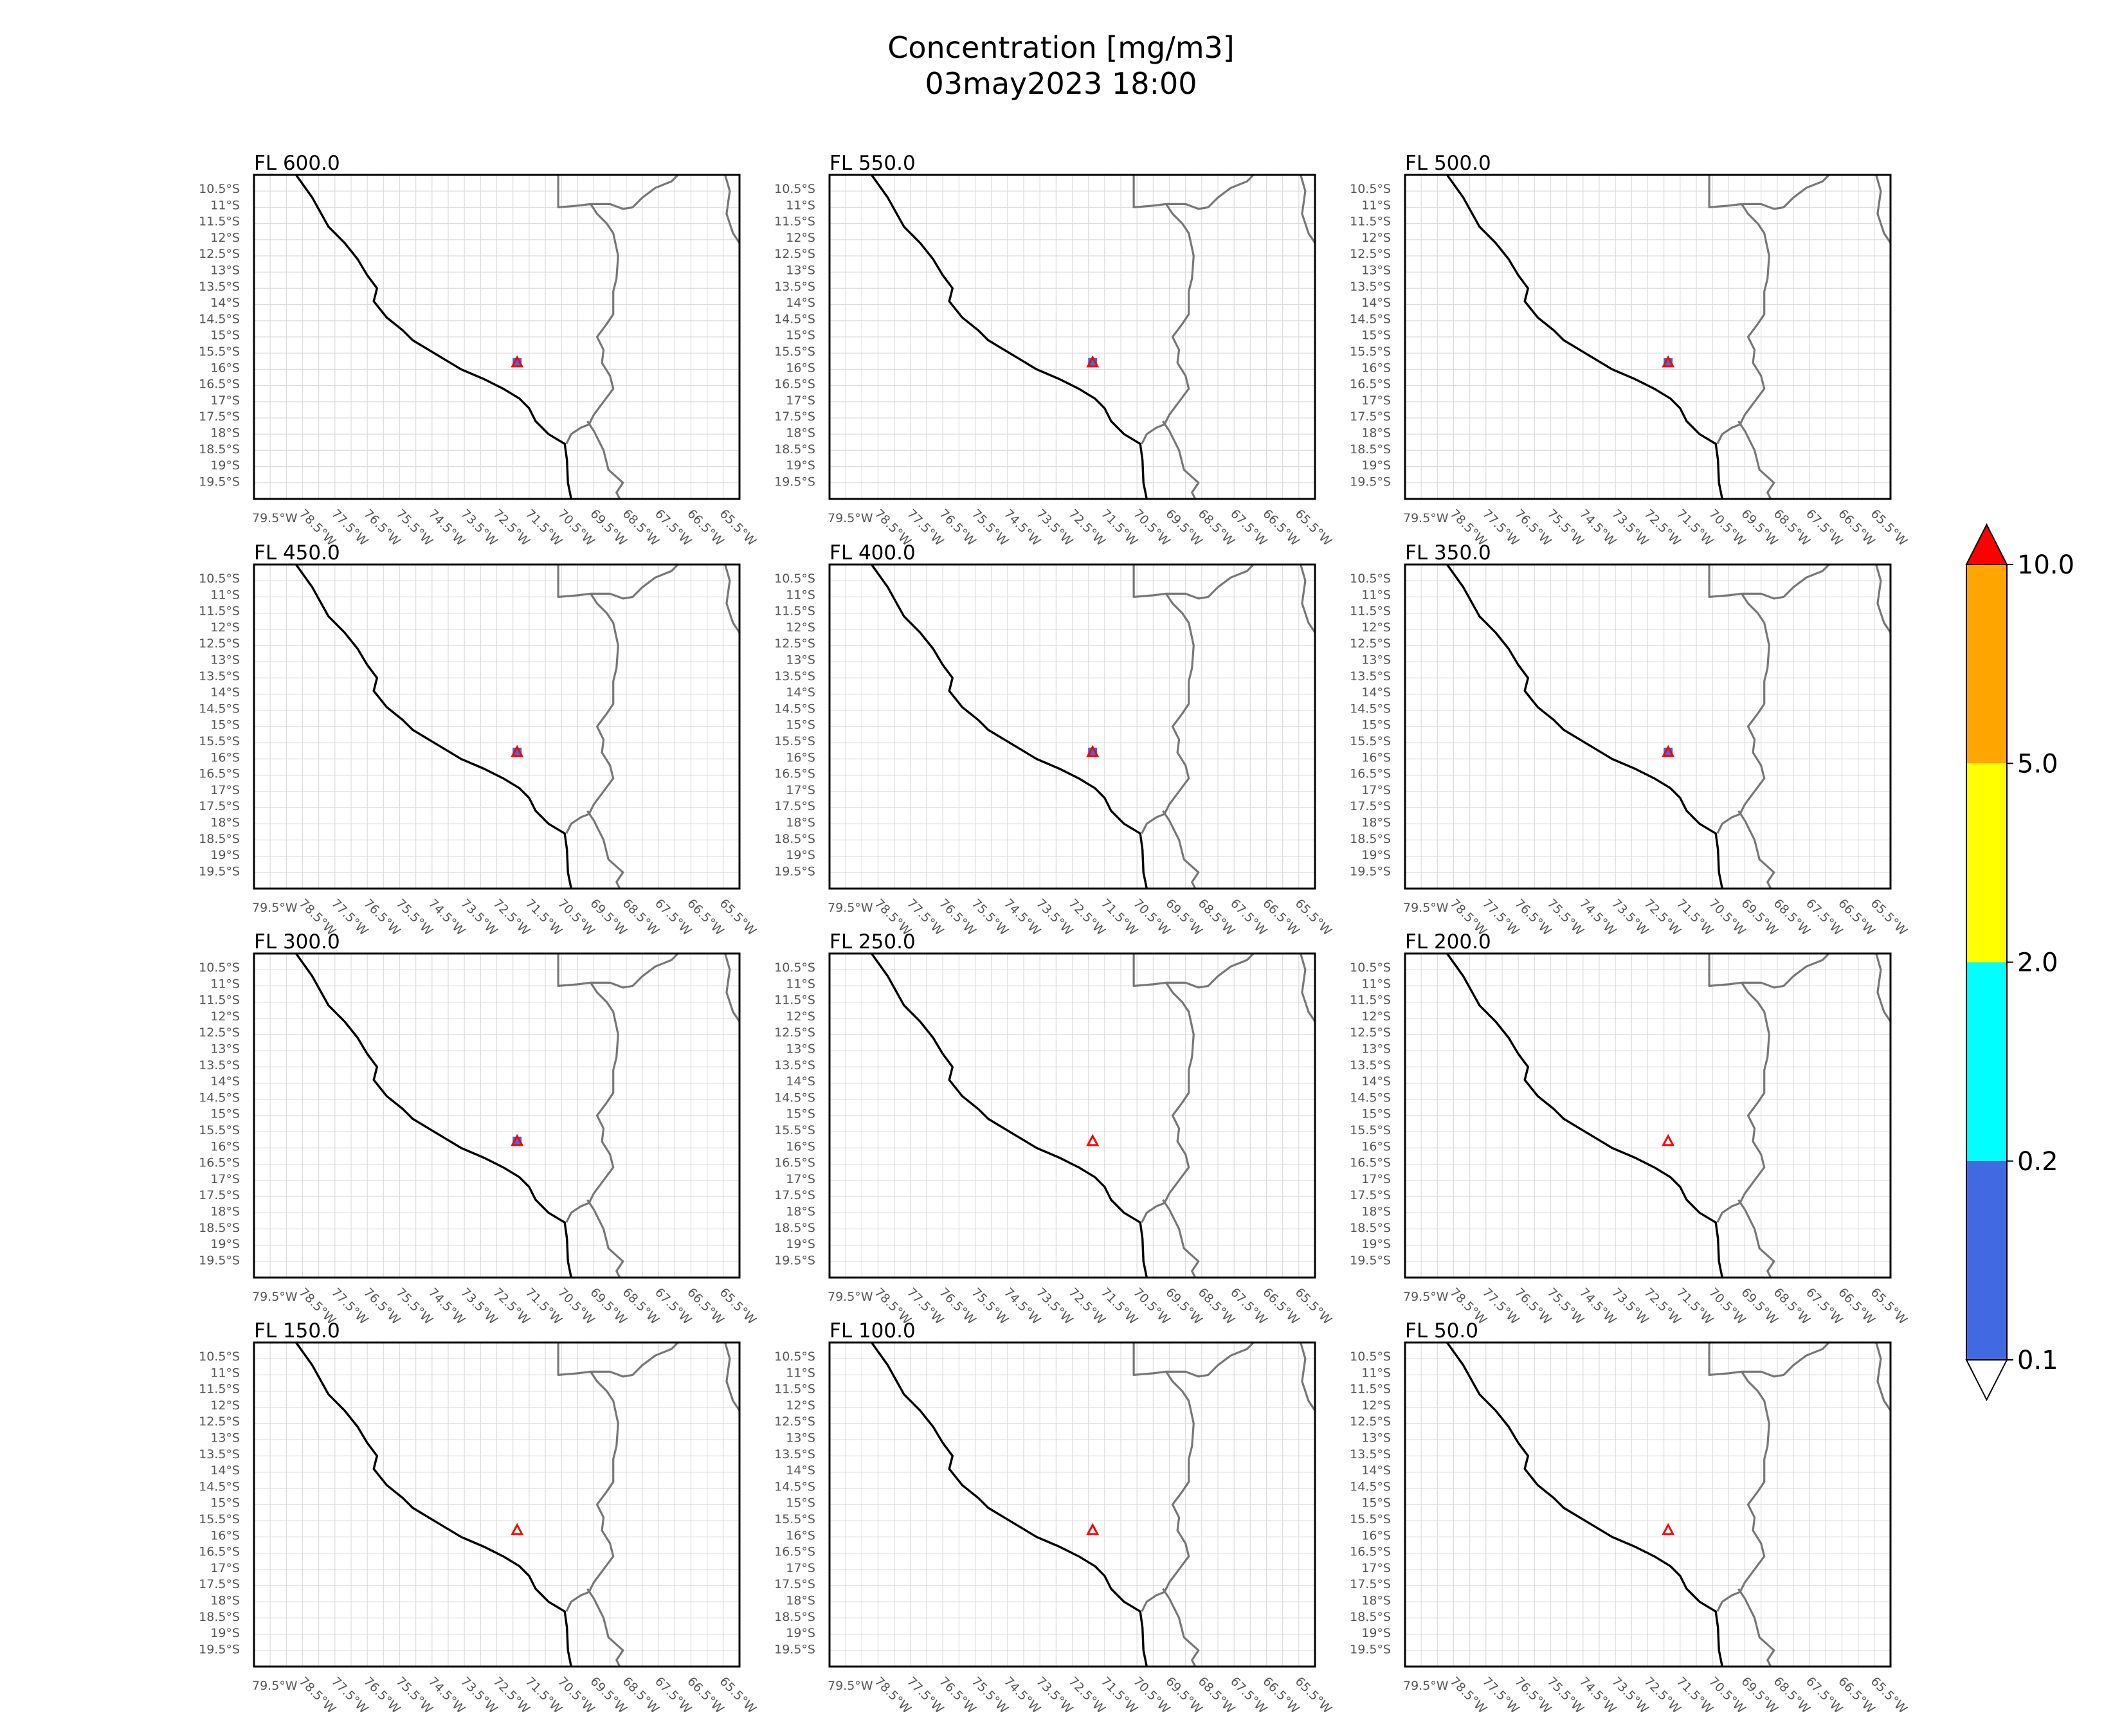 This screenshot has width=2122, height=1736. I want to click on panel-title: FL 200.0, so click(1448, 942).